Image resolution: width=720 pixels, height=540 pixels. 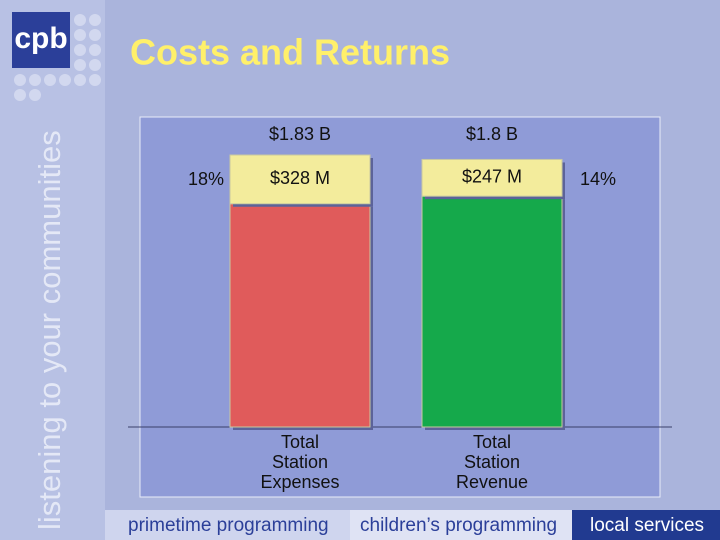 What do you see at coordinates (300, 462) in the screenshot?
I see `category-label: Total Station Expenses` at bounding box center [300, 462].